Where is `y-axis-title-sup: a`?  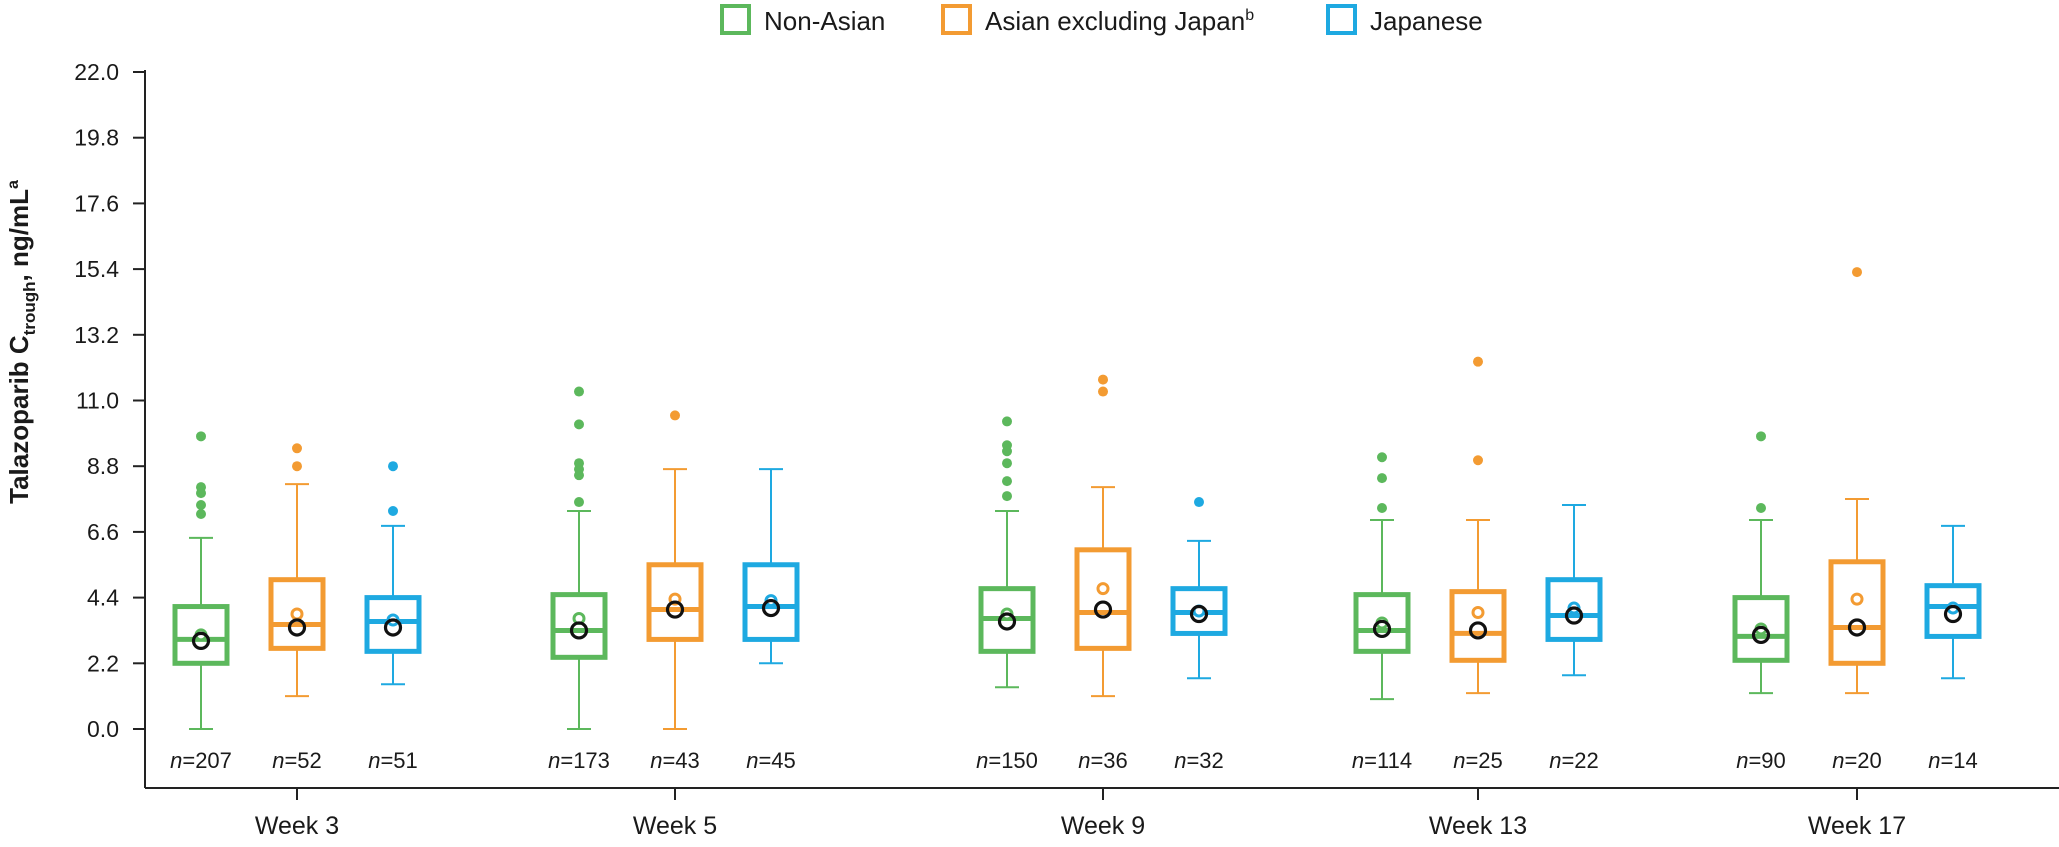
y-axis-title-sup: a is located at coordinates (13, 184).